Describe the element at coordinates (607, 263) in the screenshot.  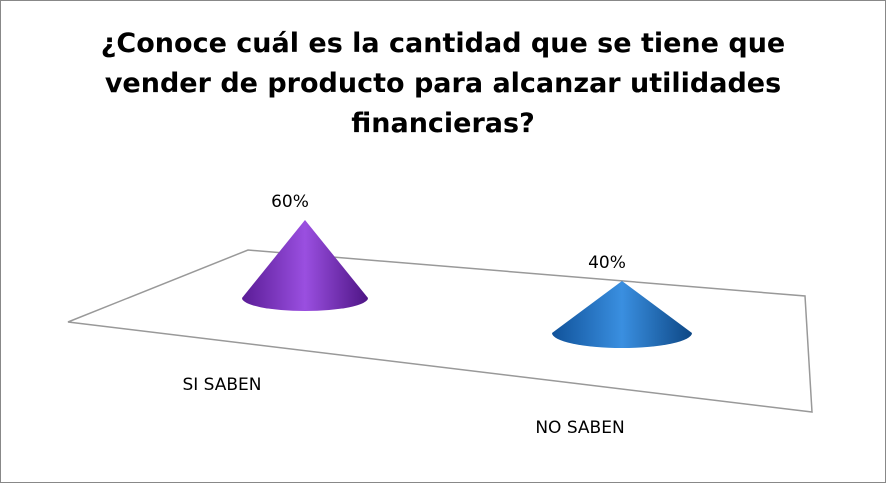
I see `data-label: 40%` at that location.